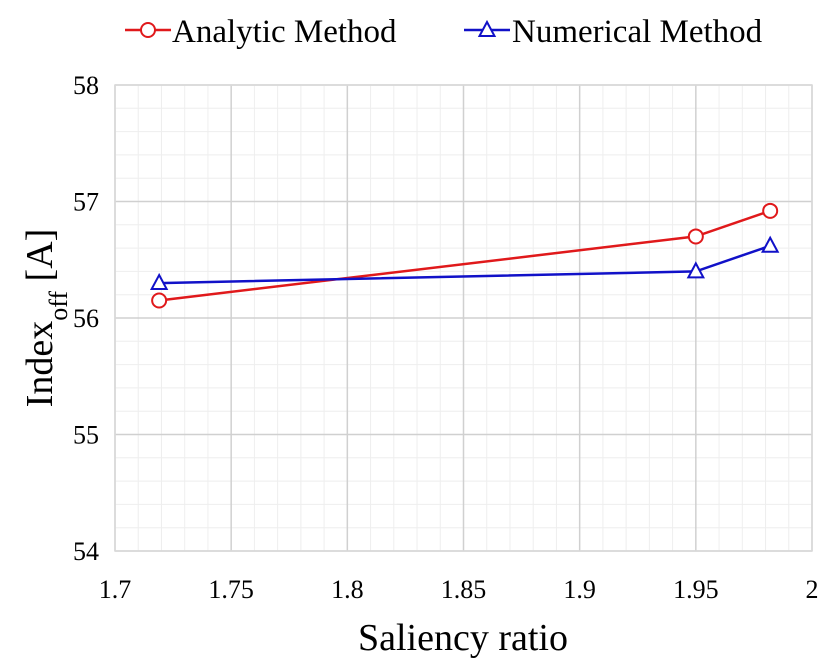 The width and height of the screenshot is (832, 669). I want to click on y-axis-title-subscript: off, so click(58, 306).